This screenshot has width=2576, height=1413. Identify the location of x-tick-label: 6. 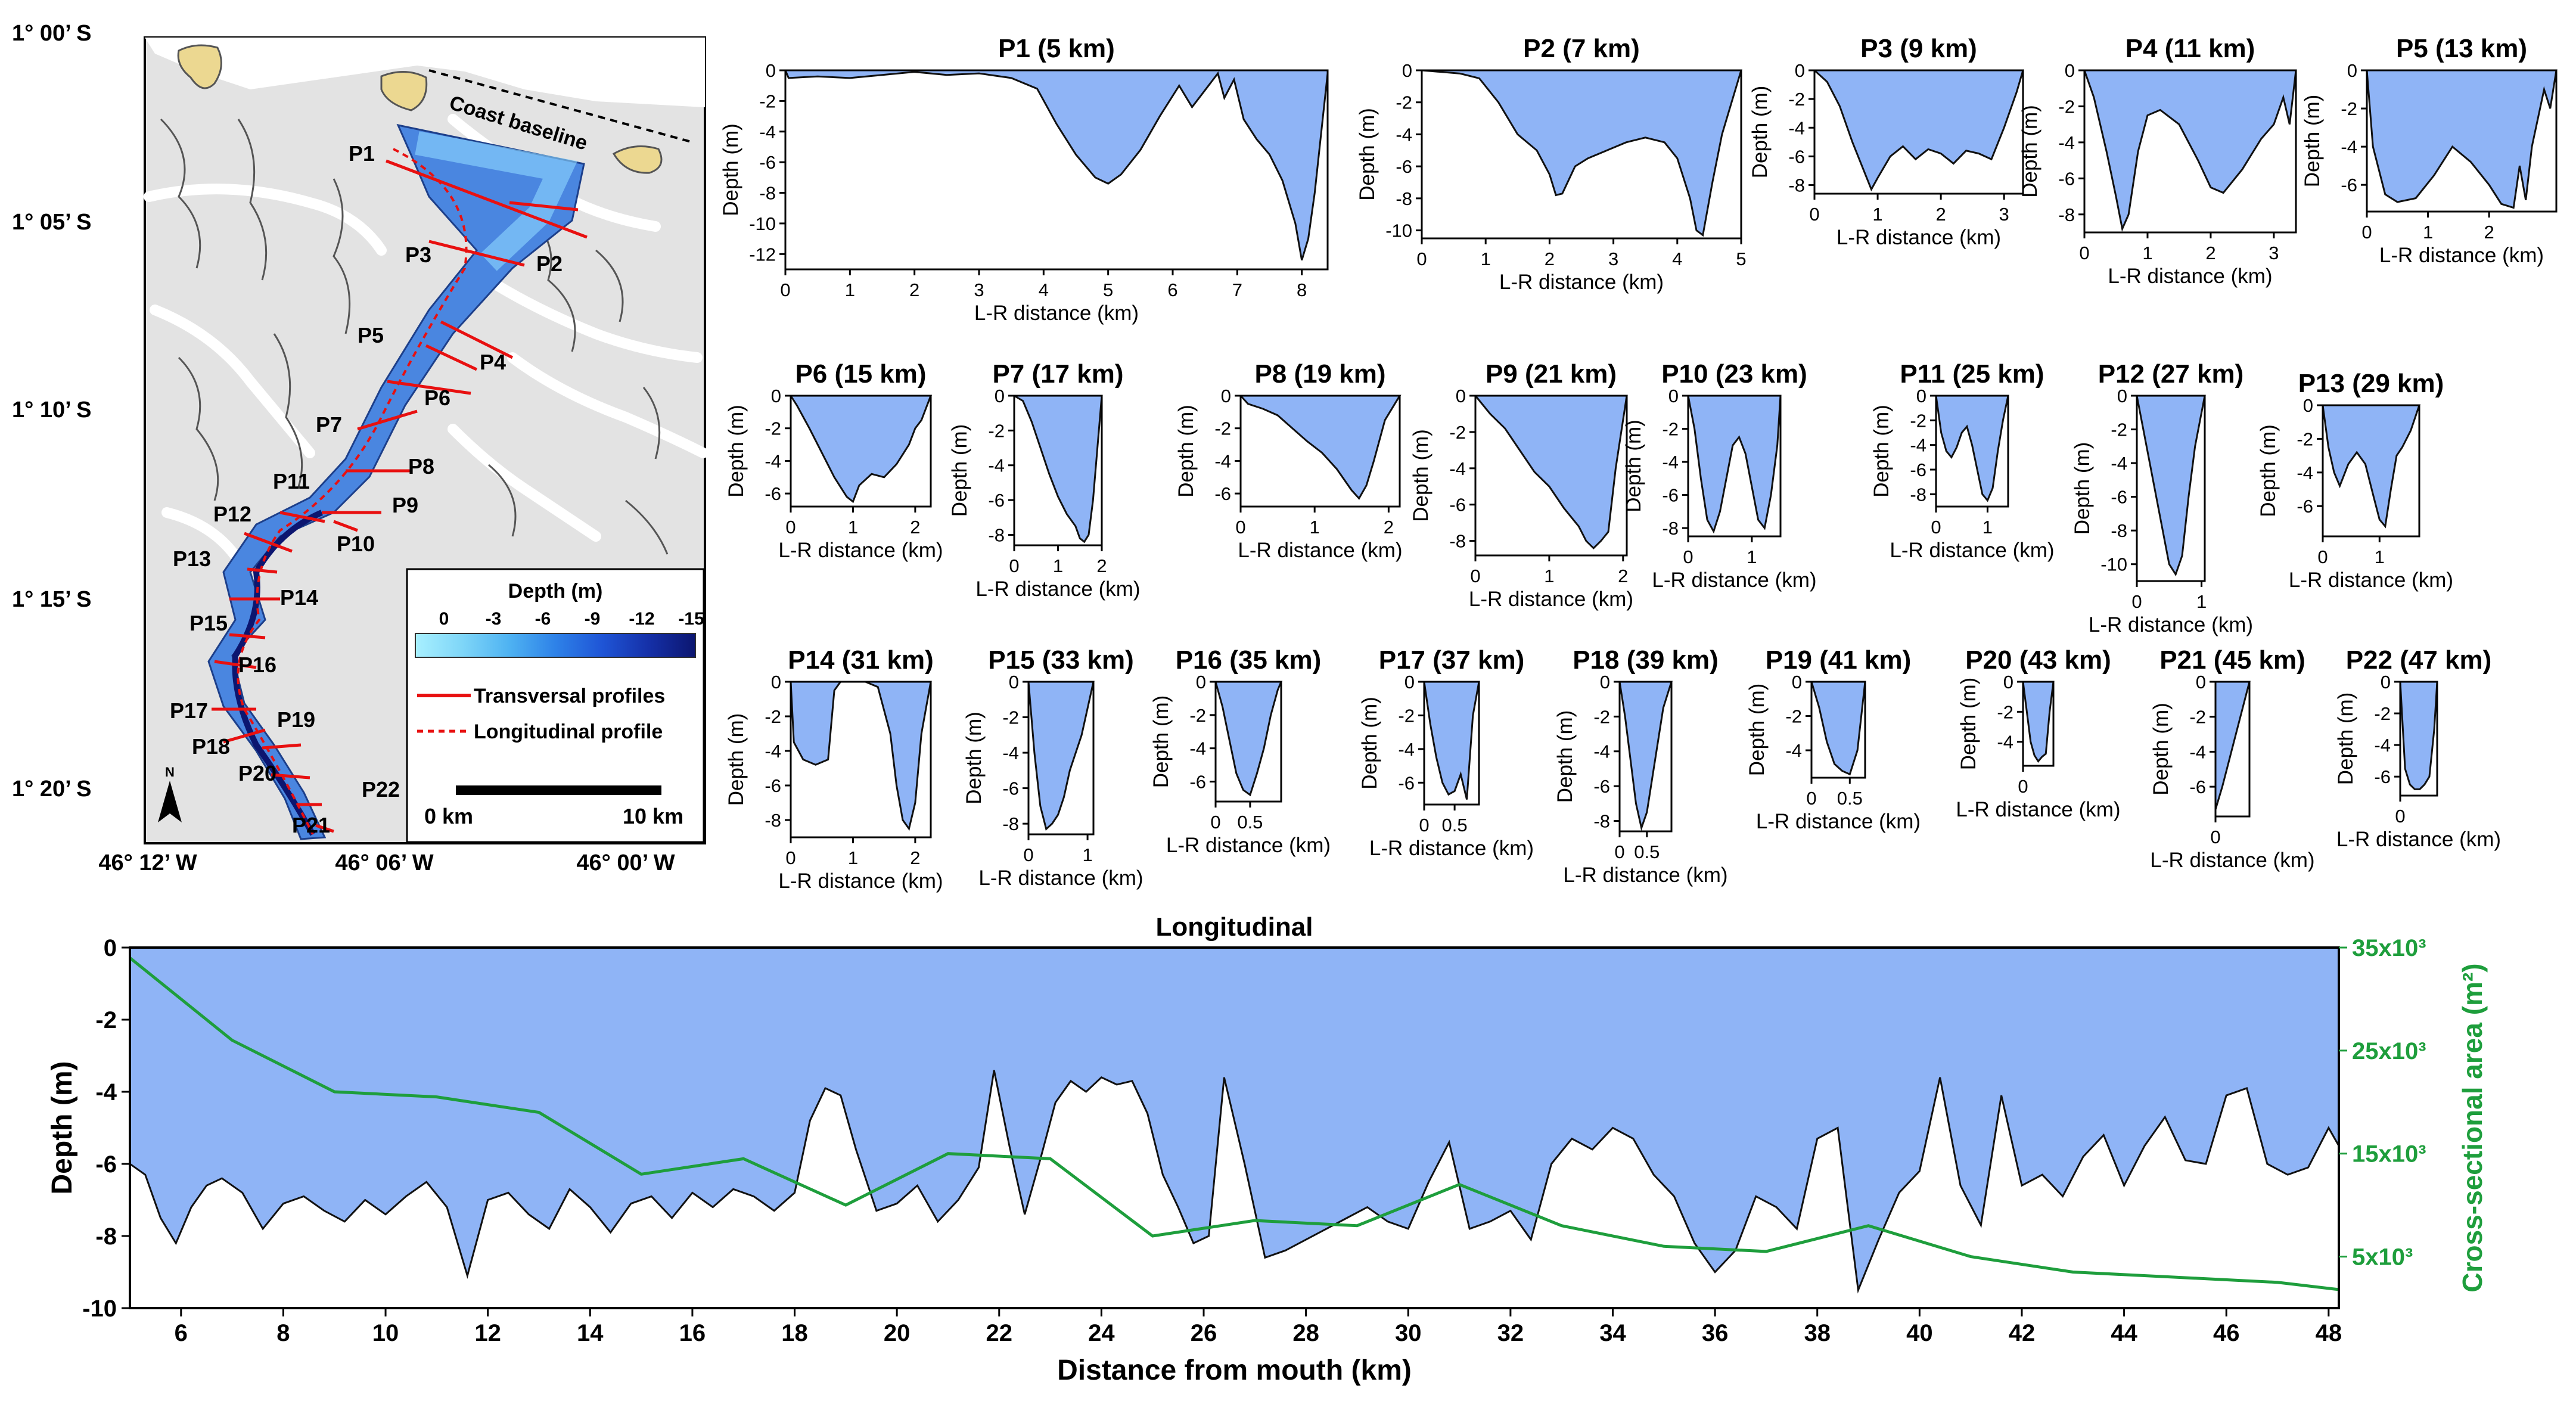
(182, 1333).